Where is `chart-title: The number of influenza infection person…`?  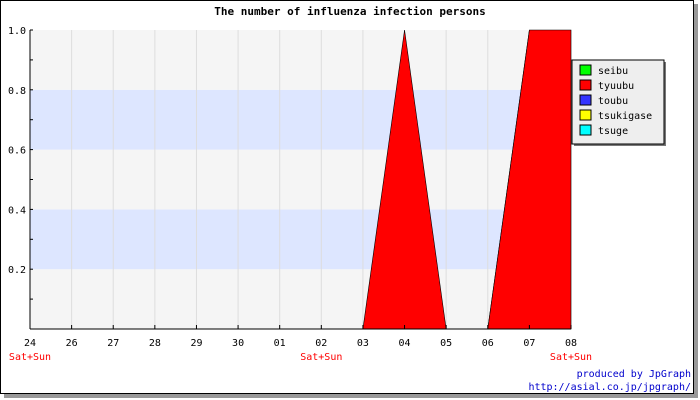 chart-title: The number of influenza infection person… is located at coordinates (350, 11).